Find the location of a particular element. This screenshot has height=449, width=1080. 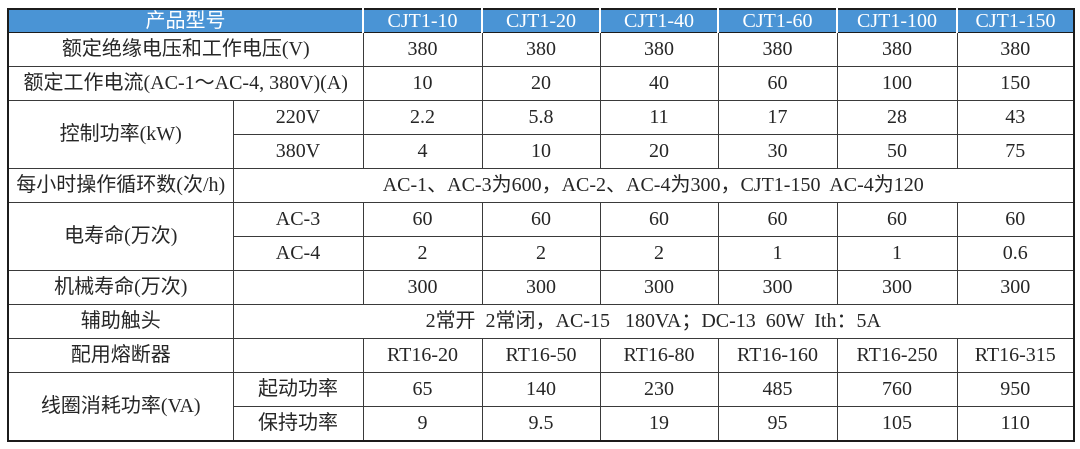

value-cell: 9 is located at coordinates (422, 423).